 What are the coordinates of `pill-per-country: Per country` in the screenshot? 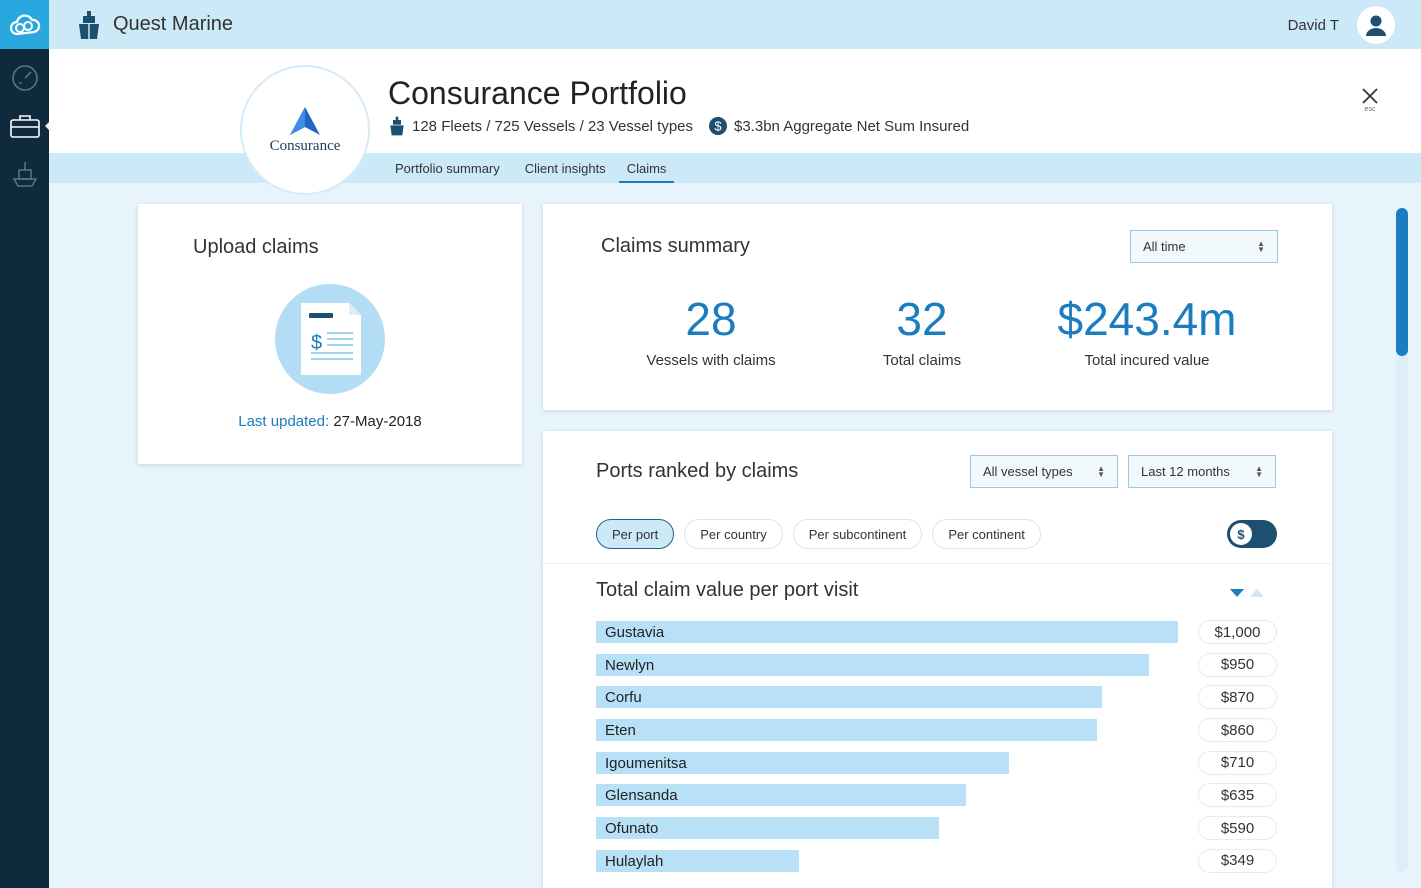 It's located at (733, 534).